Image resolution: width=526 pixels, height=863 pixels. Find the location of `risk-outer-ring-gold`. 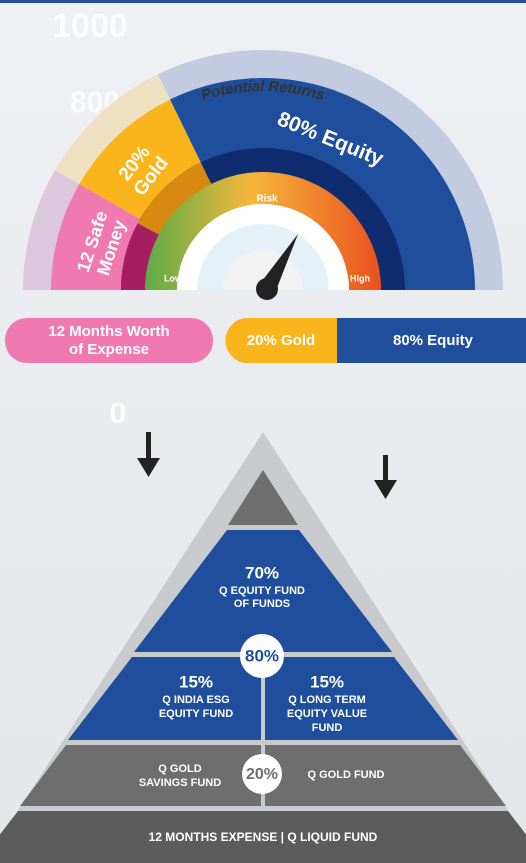

risk-outer-ring-gold is located at coordinates (174, 198).